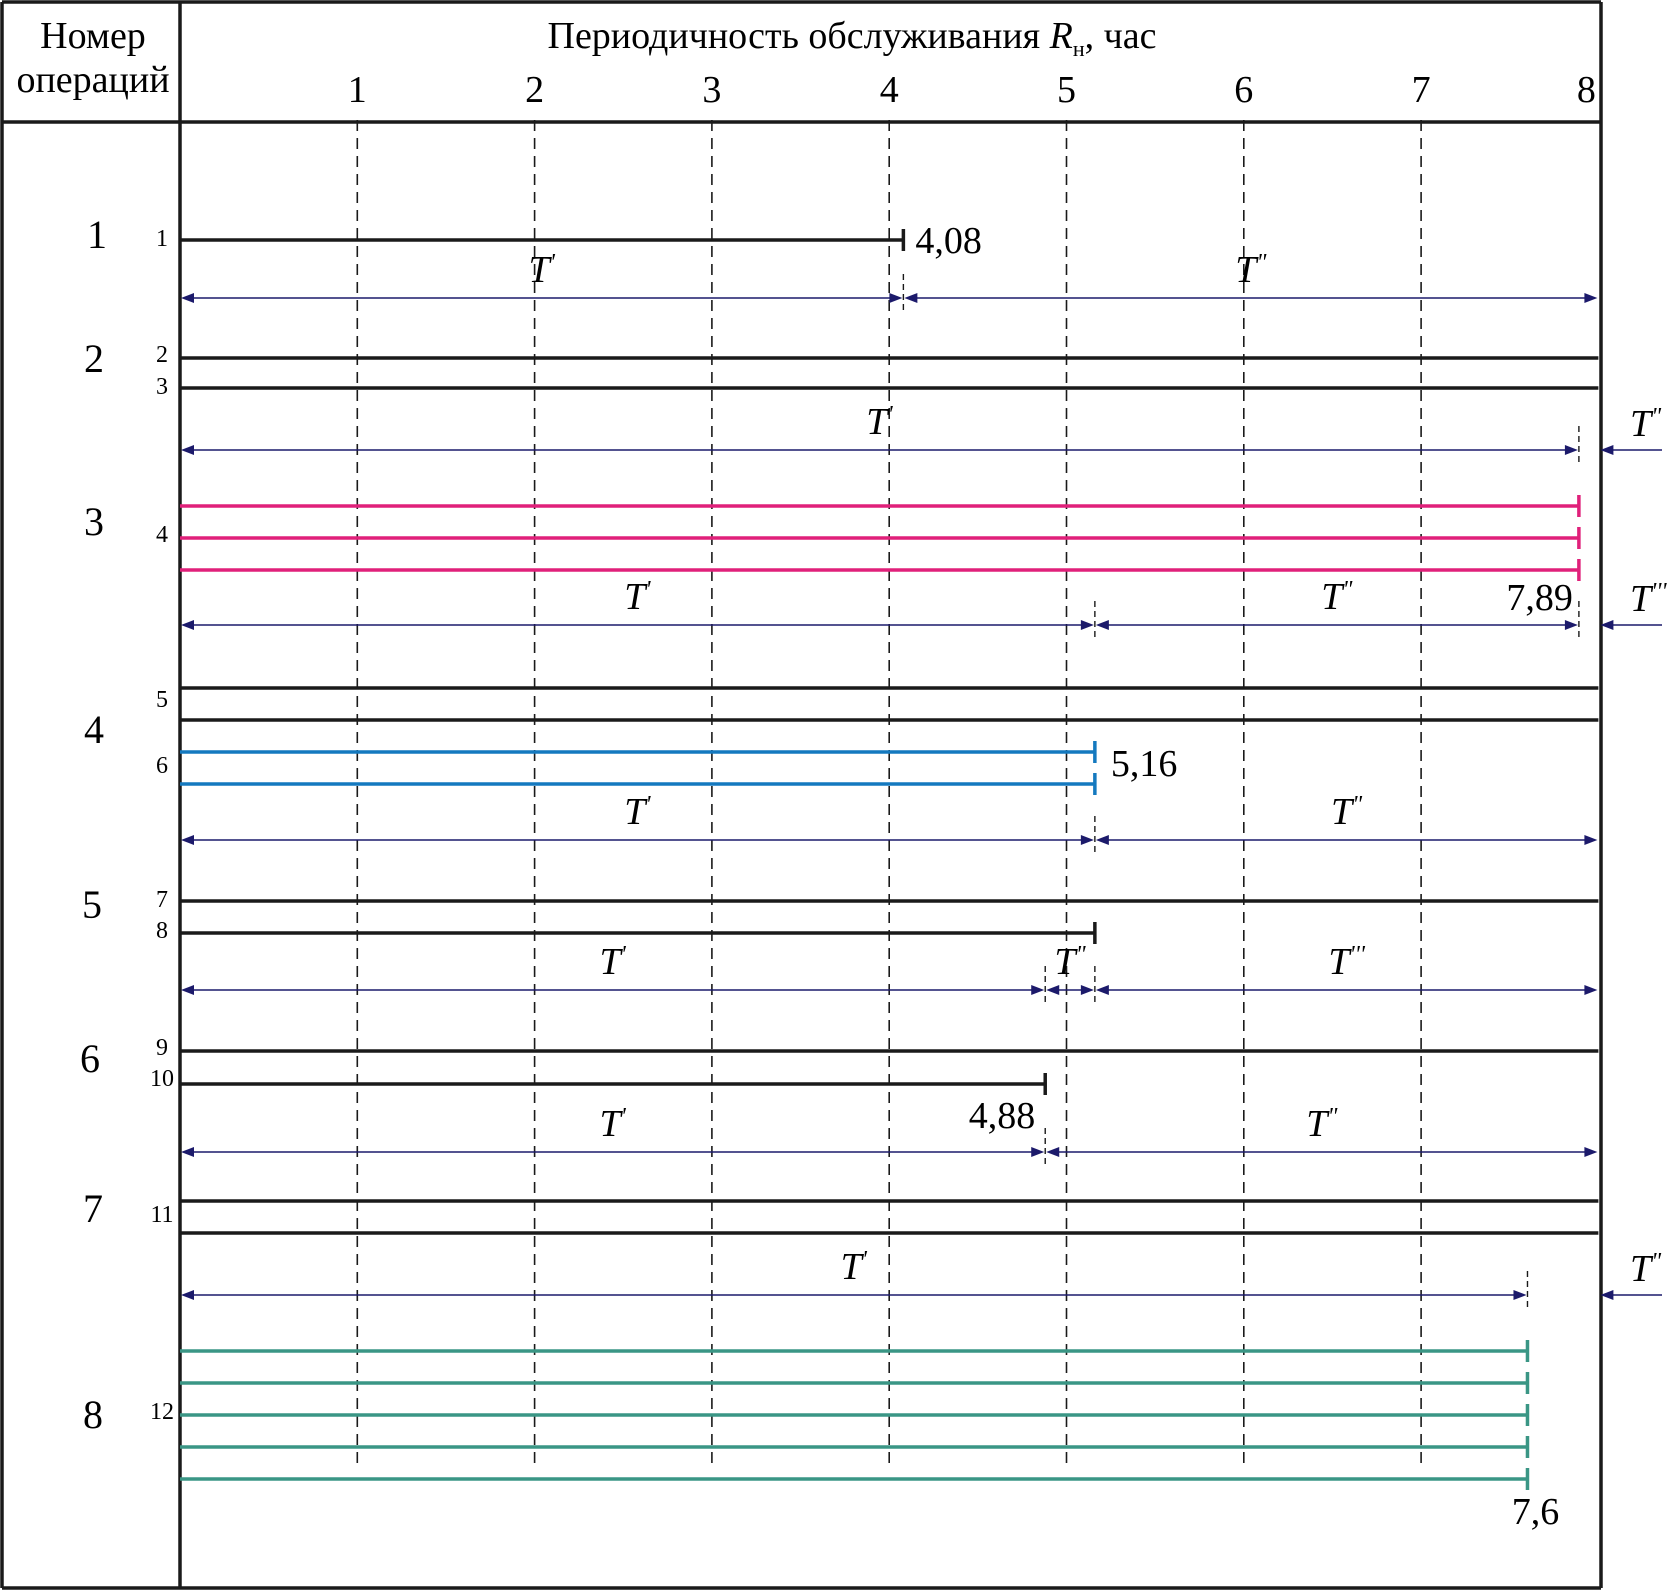 The image size is (1669, 1590). Describe the element at coordinates (94, 521) in the screenshot. I see `operation-number: 3` at that location.